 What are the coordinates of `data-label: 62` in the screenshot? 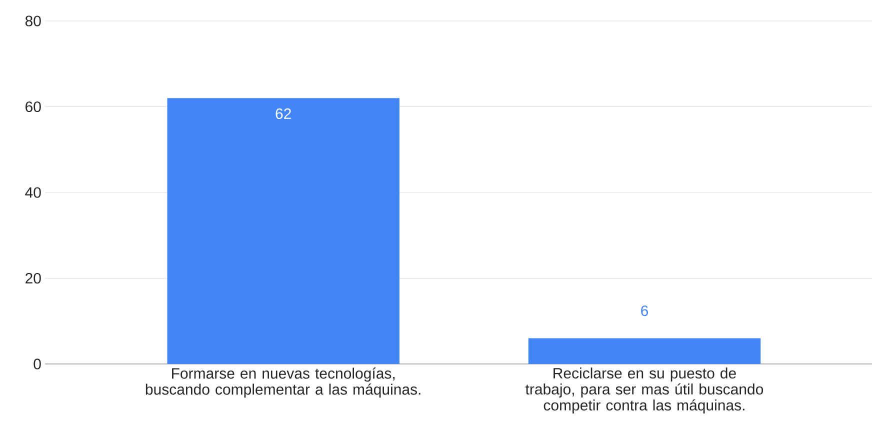 It's located at (283, 113).